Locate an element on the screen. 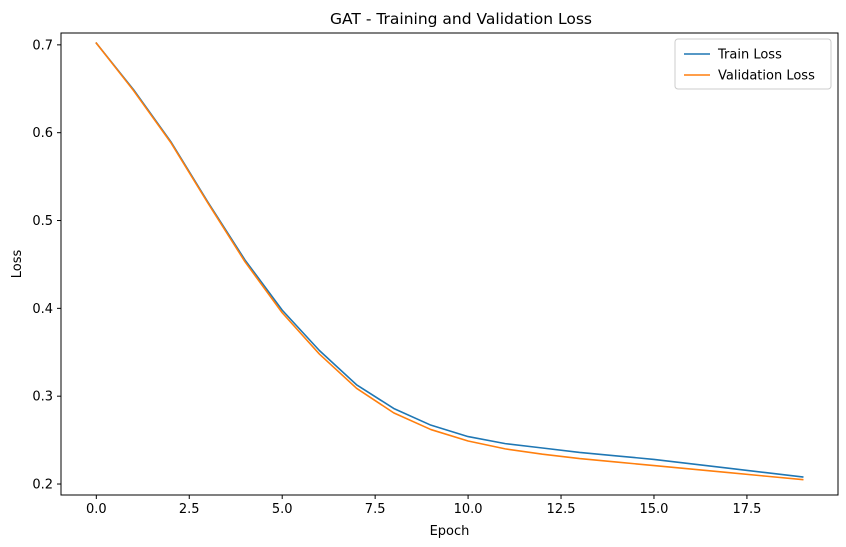 The height and width of the screenshot is (547, 846). legend-label: Validation Loss is located at coordinates (766, 76).